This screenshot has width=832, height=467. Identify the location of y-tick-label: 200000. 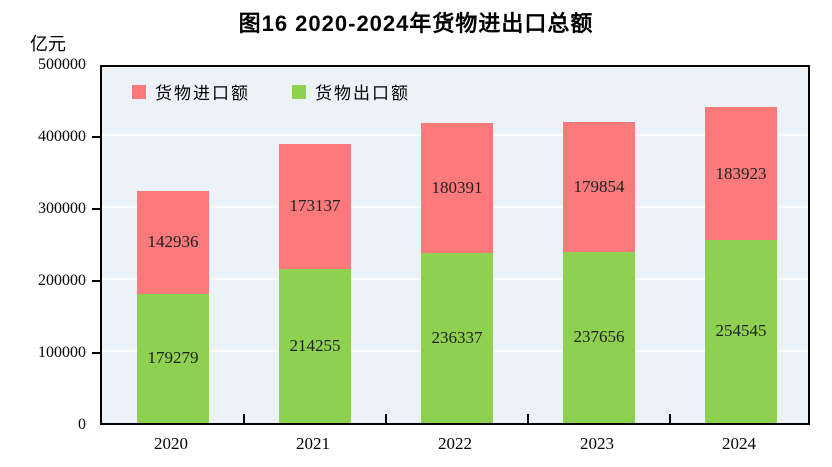
(62, 280).